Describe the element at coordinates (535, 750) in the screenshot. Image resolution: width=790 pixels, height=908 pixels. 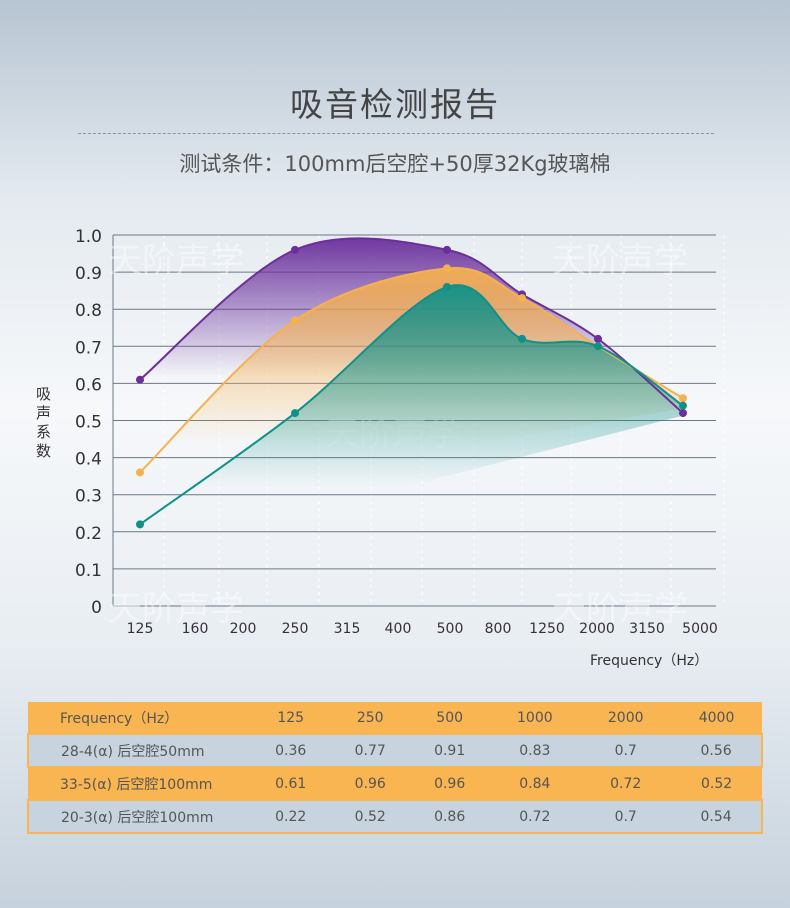
I see `cell: 0.83` at that location.